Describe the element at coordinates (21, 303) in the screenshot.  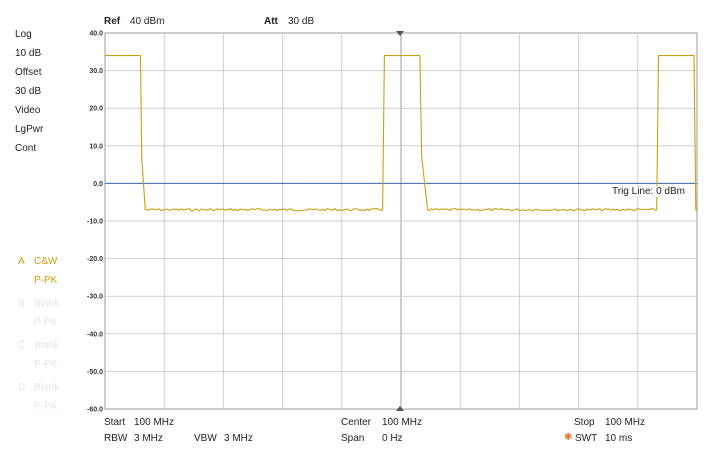
I see `trace-b-letter: B` at that location.